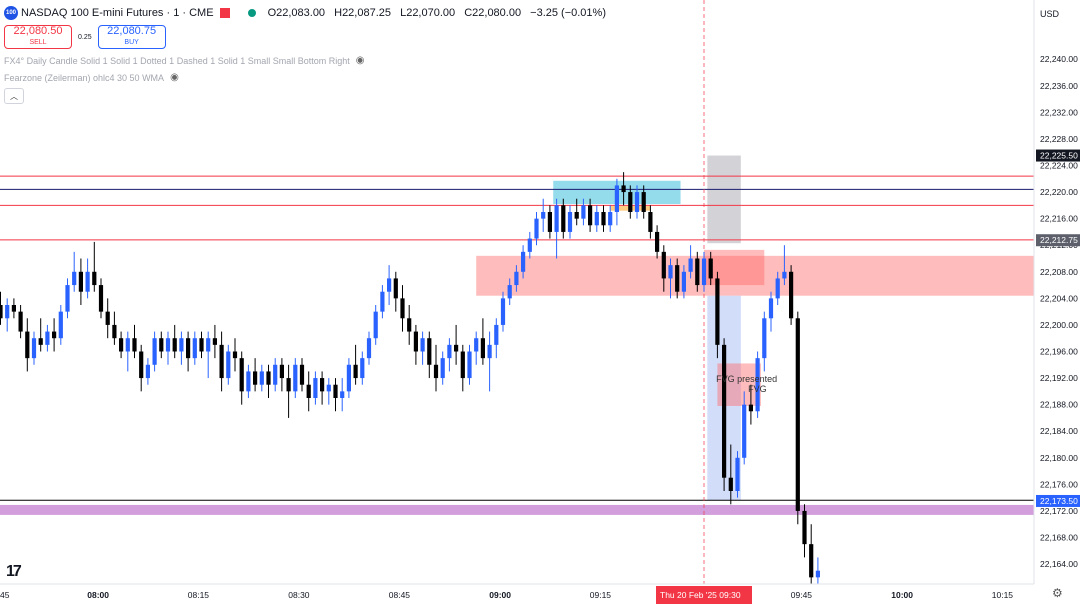  Describe the element at coordinates (517, 596) in the screenshot. I see `time-axis` at that location.